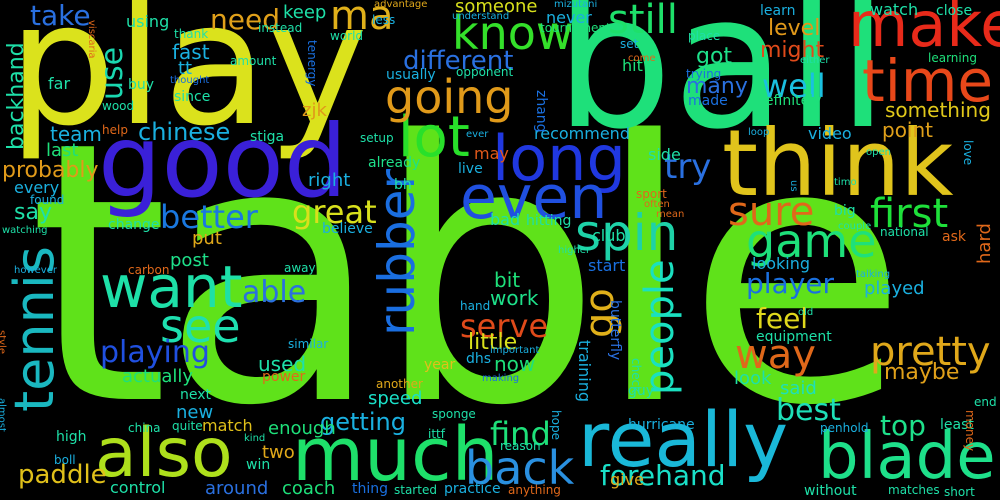  I want to click on word-something: something, so click(938, 110).